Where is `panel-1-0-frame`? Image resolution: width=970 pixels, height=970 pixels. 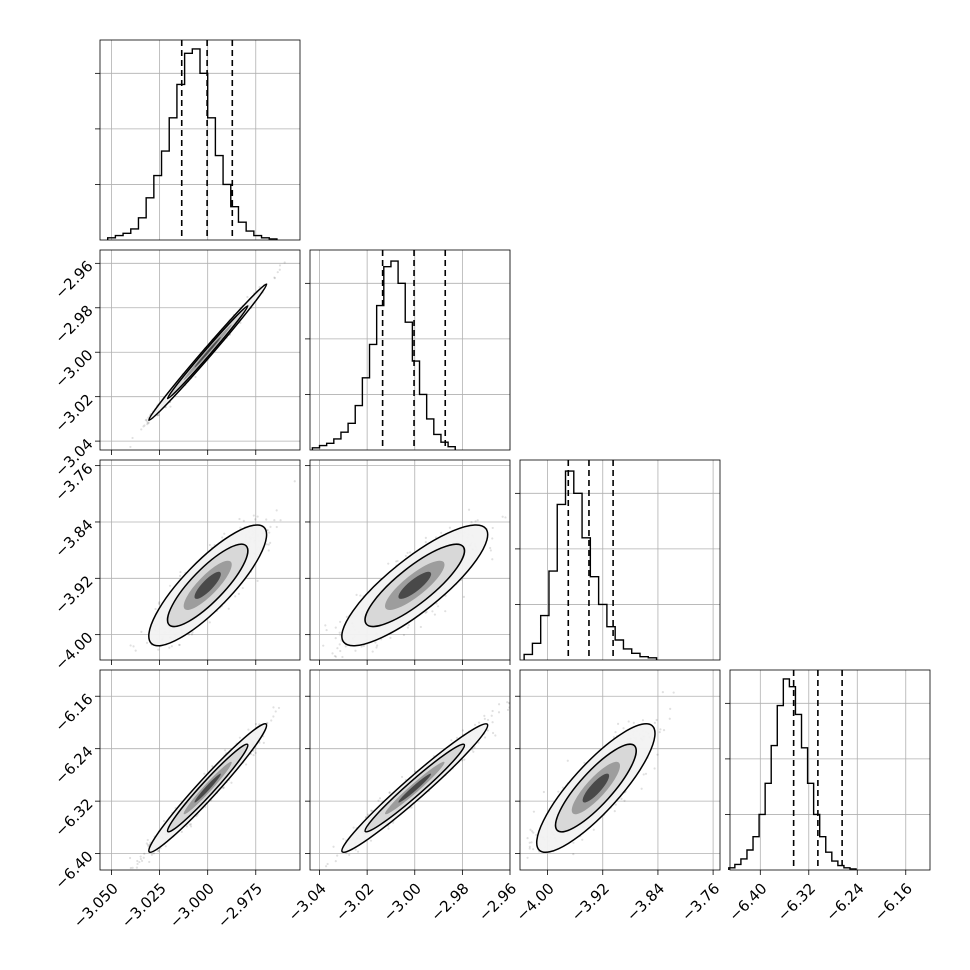
panel-1-0-frame is located at coordinates (200, 350).